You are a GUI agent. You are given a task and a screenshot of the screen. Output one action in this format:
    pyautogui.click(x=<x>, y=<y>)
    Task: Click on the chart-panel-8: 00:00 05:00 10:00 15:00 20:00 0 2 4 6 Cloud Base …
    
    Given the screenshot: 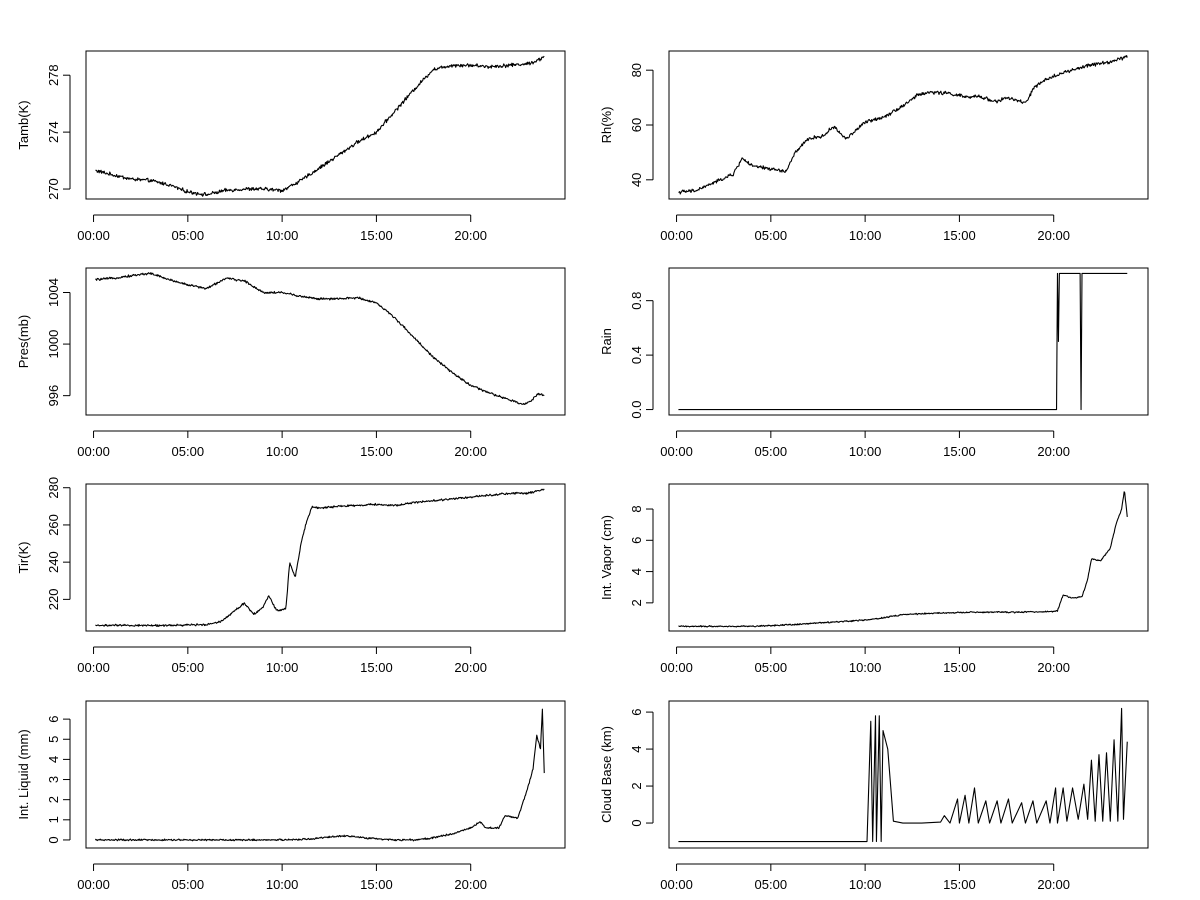 What is the action you would take?
    pyautogui.click(x=874, y=796)
    